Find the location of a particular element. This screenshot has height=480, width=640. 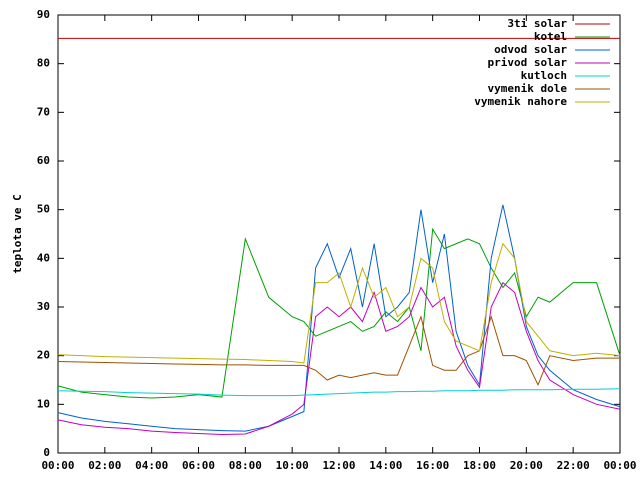

legend-label: privod solar is located at coordinates (528, 62).